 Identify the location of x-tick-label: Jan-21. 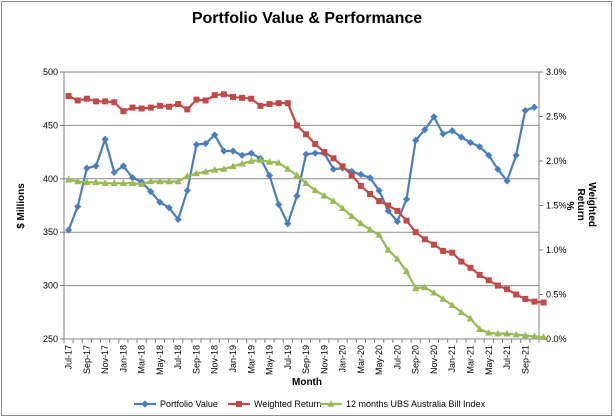
(452, 359).